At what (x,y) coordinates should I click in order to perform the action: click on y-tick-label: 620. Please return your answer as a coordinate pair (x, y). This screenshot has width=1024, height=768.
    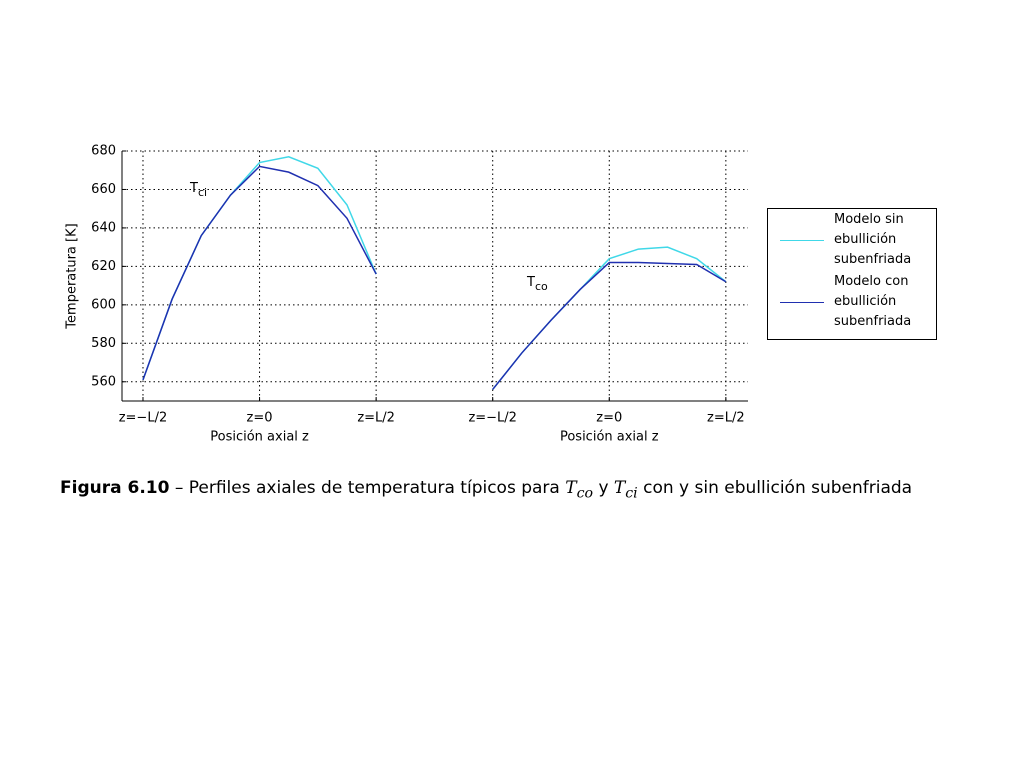
    Looking at the image, I should click on (103, 266).